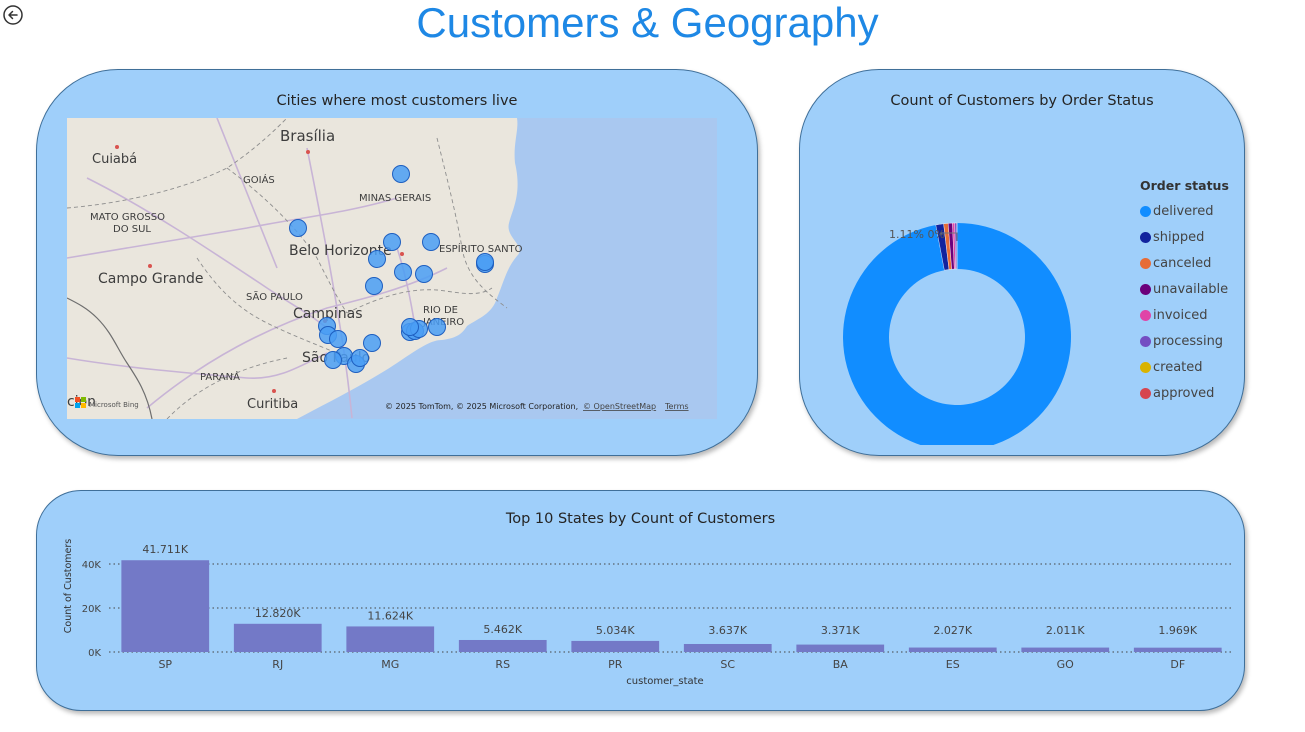 The image size is (1305, 732). Describe the element at coordinates (340, 251) in the screenshot. I see `map-label-belo-horizonte: Belo Horizonte` at that location.